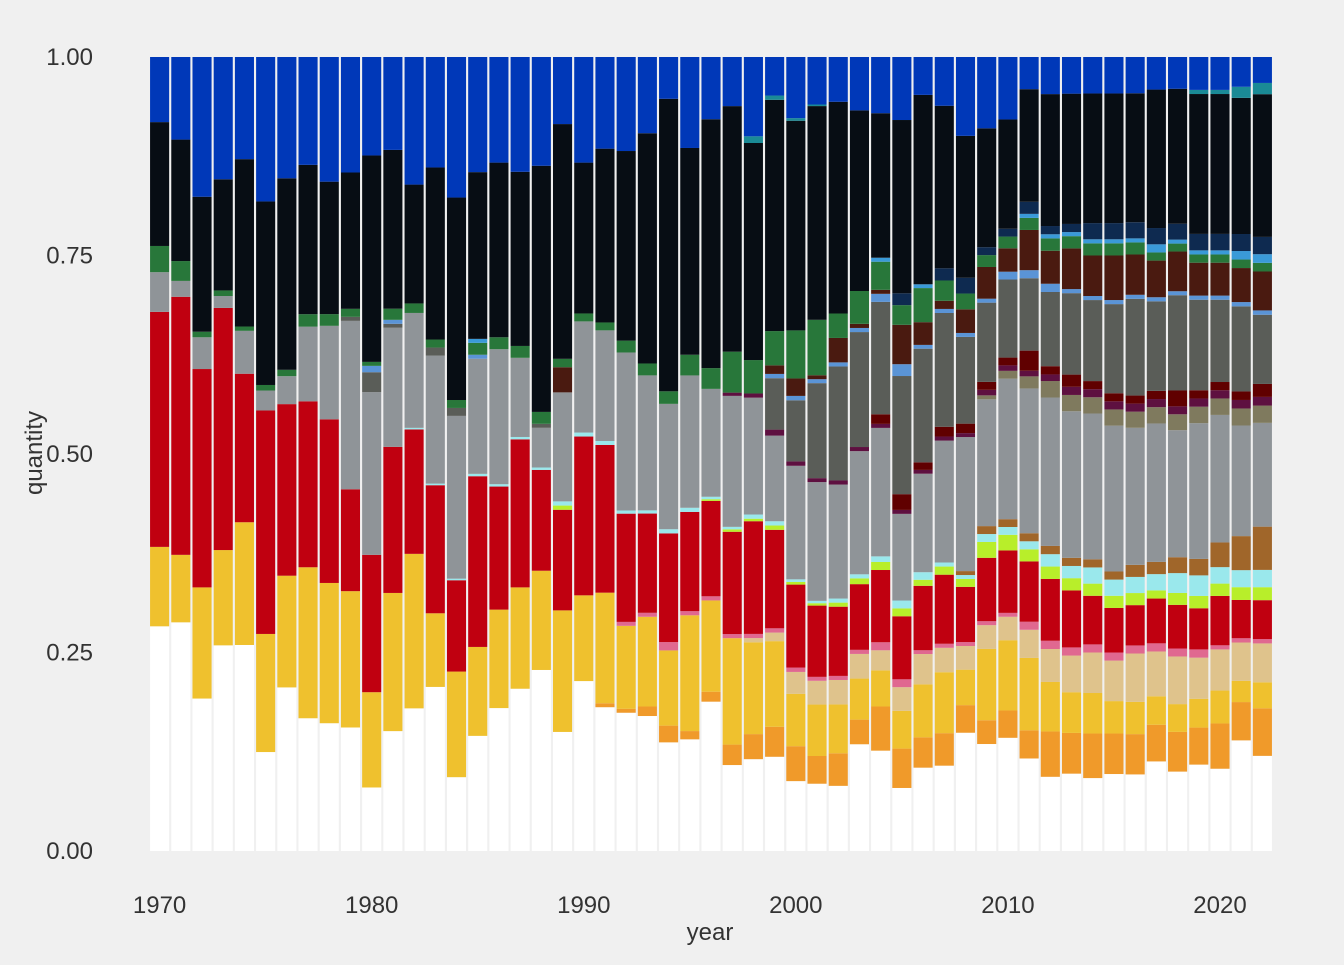 The height and width of the screenshot is (965, 1344). Describe the element at coordinates (34, 453) in the screenshot. I see `y-axis-title: quantity` at that location.